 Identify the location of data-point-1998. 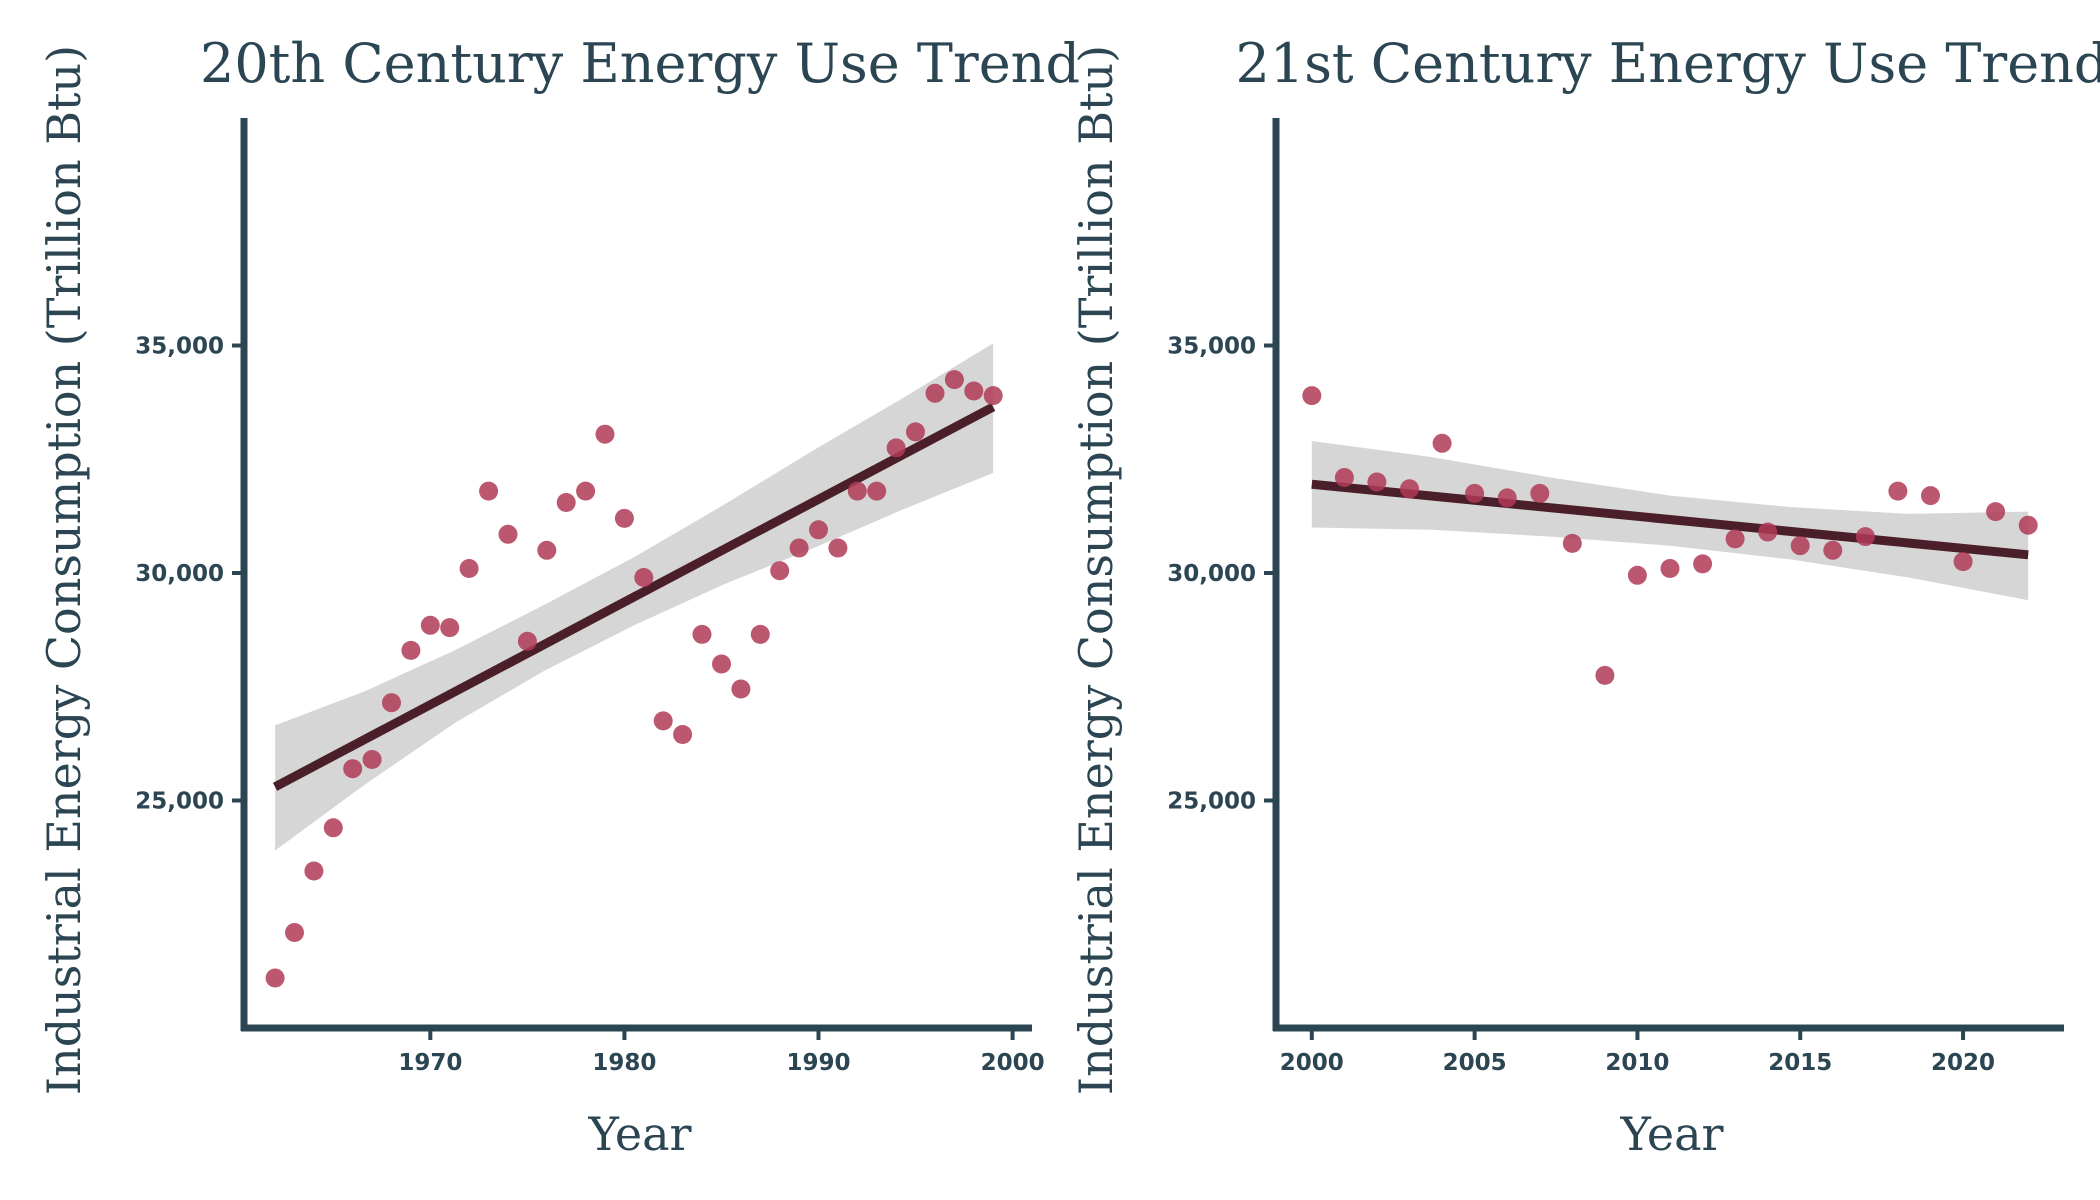
(974, 391).